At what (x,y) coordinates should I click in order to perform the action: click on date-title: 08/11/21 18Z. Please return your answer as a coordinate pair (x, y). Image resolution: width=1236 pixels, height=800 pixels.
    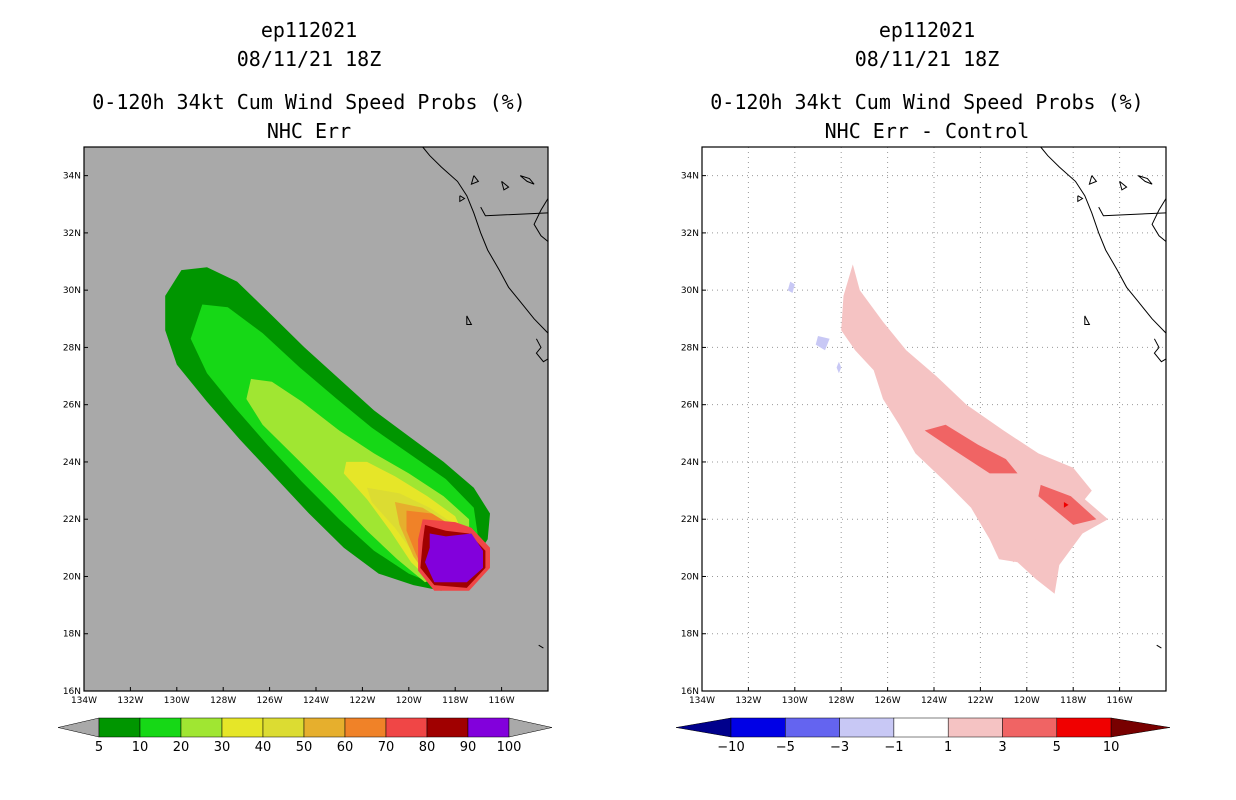
    Looking at the image, I should click on (927, 59).